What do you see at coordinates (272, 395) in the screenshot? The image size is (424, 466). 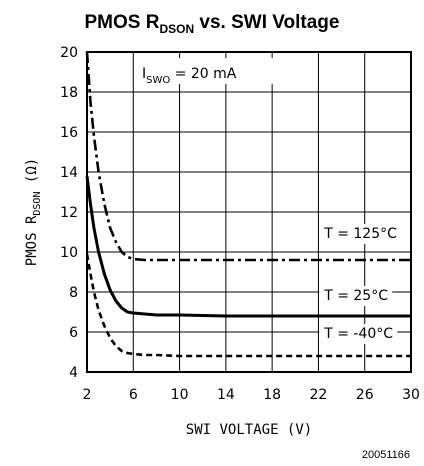 I see `x-tick-label-4: 18` at bounding box center [272, 395].